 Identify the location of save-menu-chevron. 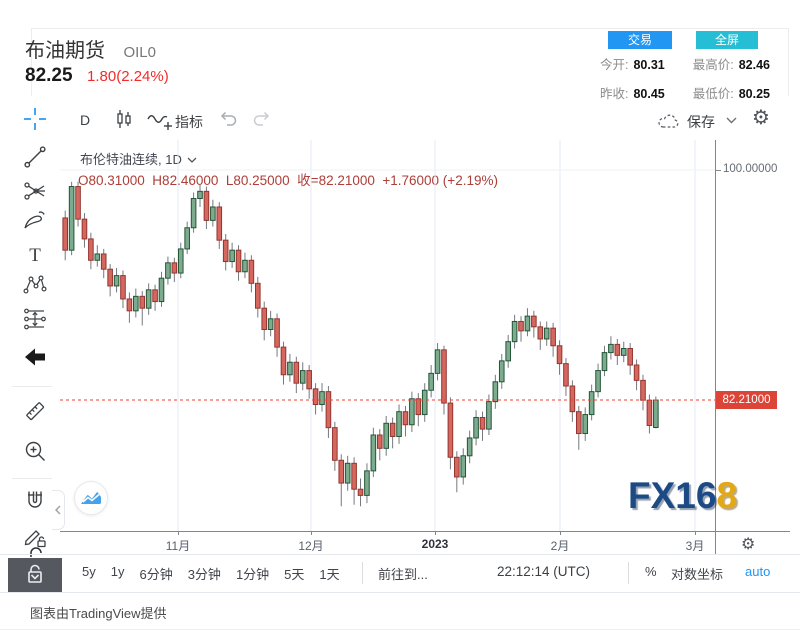
(731, 120).